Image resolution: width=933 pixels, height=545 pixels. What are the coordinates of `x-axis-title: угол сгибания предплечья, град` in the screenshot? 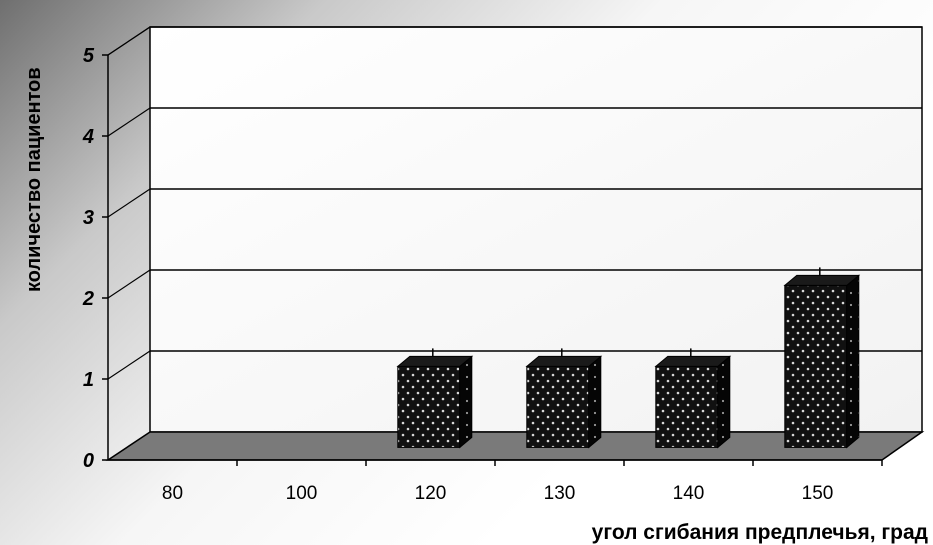 It's located at (760, 532).